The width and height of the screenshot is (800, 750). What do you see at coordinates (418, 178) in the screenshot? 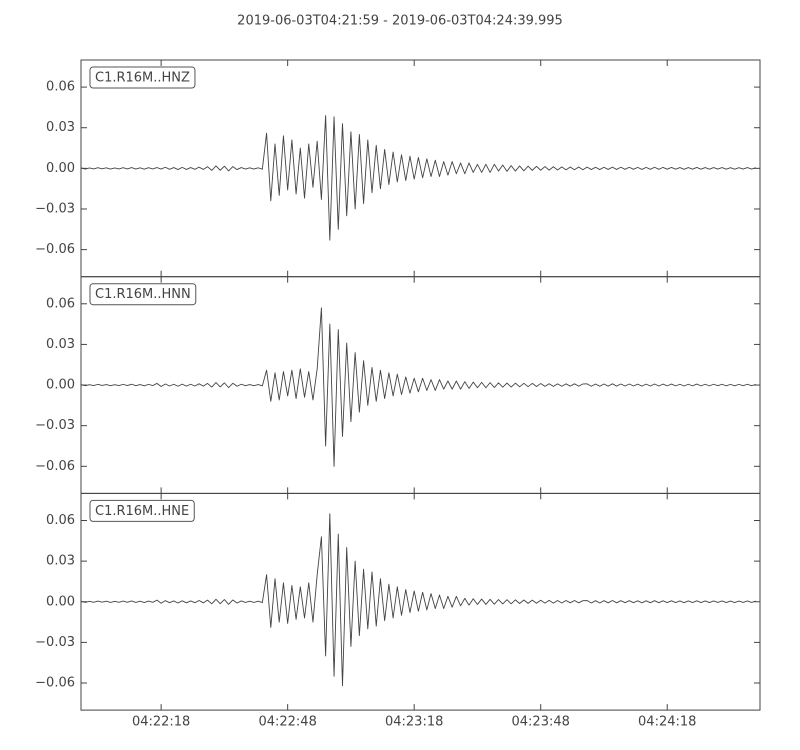
I see `waveform` at bounding box center [418, 178].